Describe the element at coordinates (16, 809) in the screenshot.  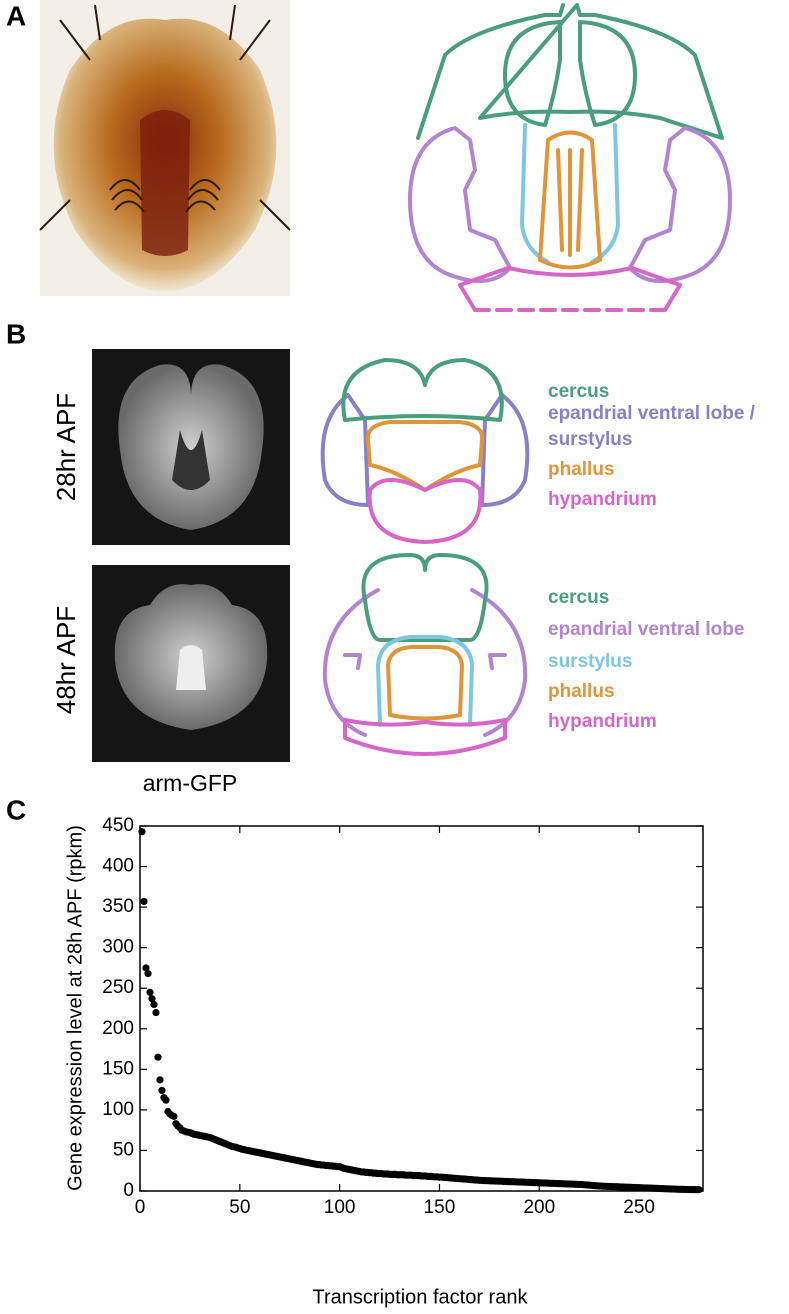
I see `panel-label: C` at that location.